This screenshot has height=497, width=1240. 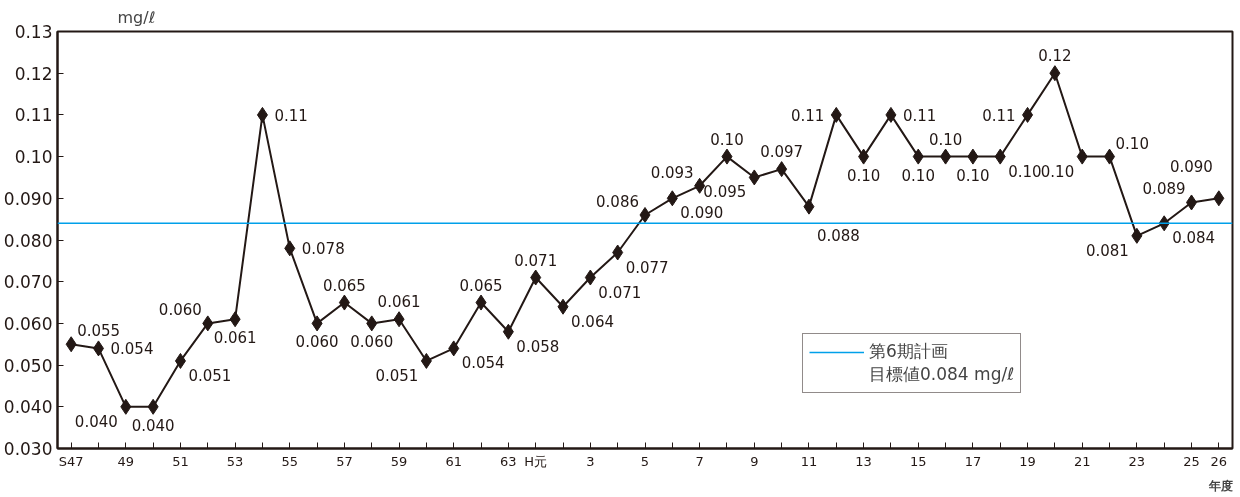 What do you see at coordinates (33, 115) in the screenshot?
I see `y-tick-label: 0.11` at bounding box center [33, 115].